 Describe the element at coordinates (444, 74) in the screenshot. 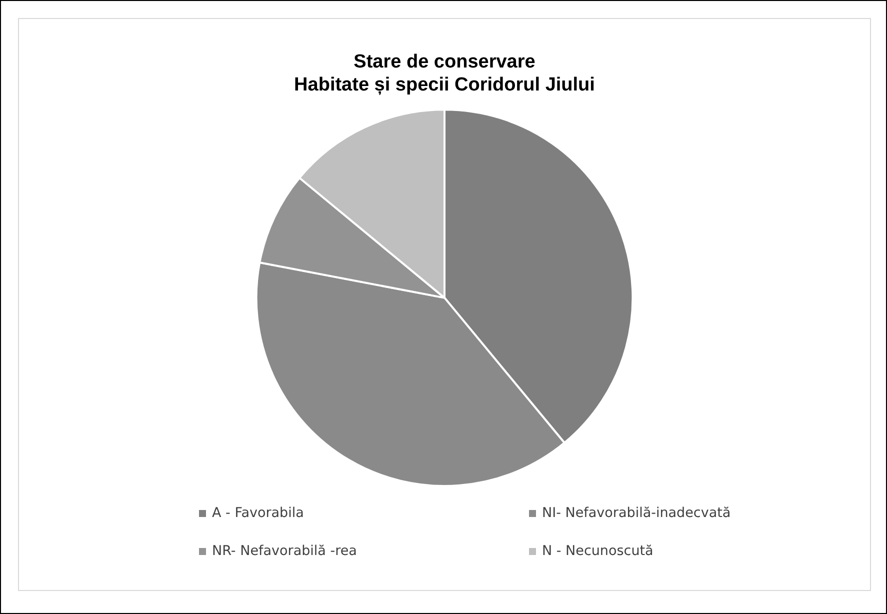

I see `chart-title: Stare de conservare Habitate și specii Coridorul Jiului` at that location.